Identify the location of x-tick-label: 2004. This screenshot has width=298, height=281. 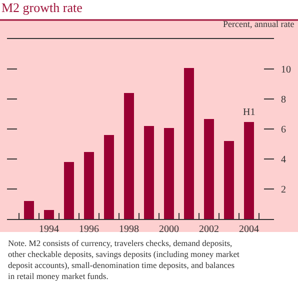
(249, 229).